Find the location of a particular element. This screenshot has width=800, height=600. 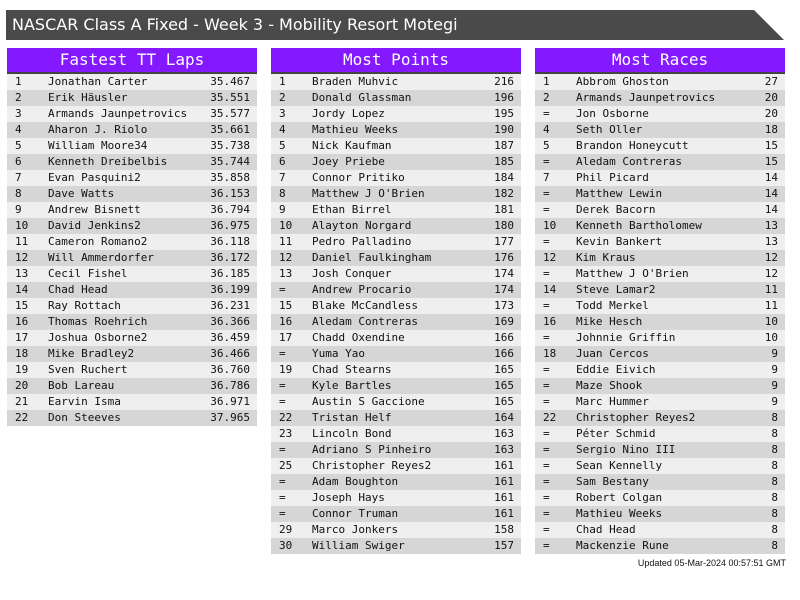

driver-name-cell: Nick Kaufman is located at coordinates (352, 145).